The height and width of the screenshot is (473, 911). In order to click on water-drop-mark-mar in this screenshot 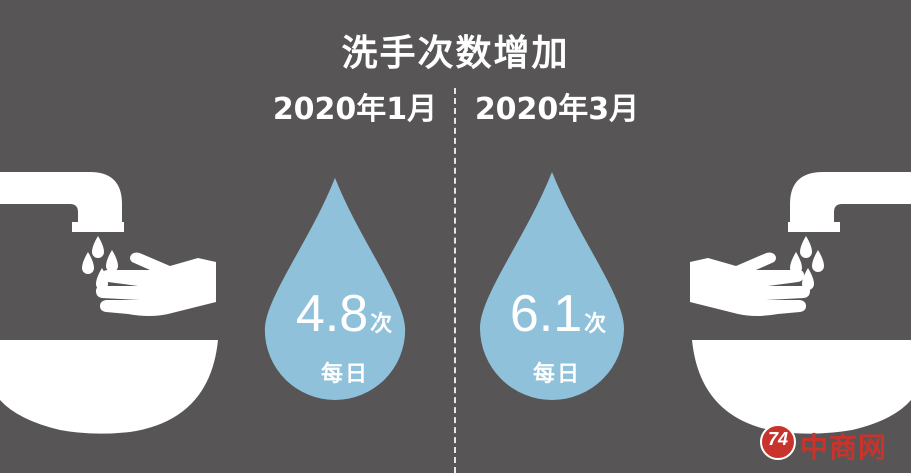, I will do `click(552, 286)`.